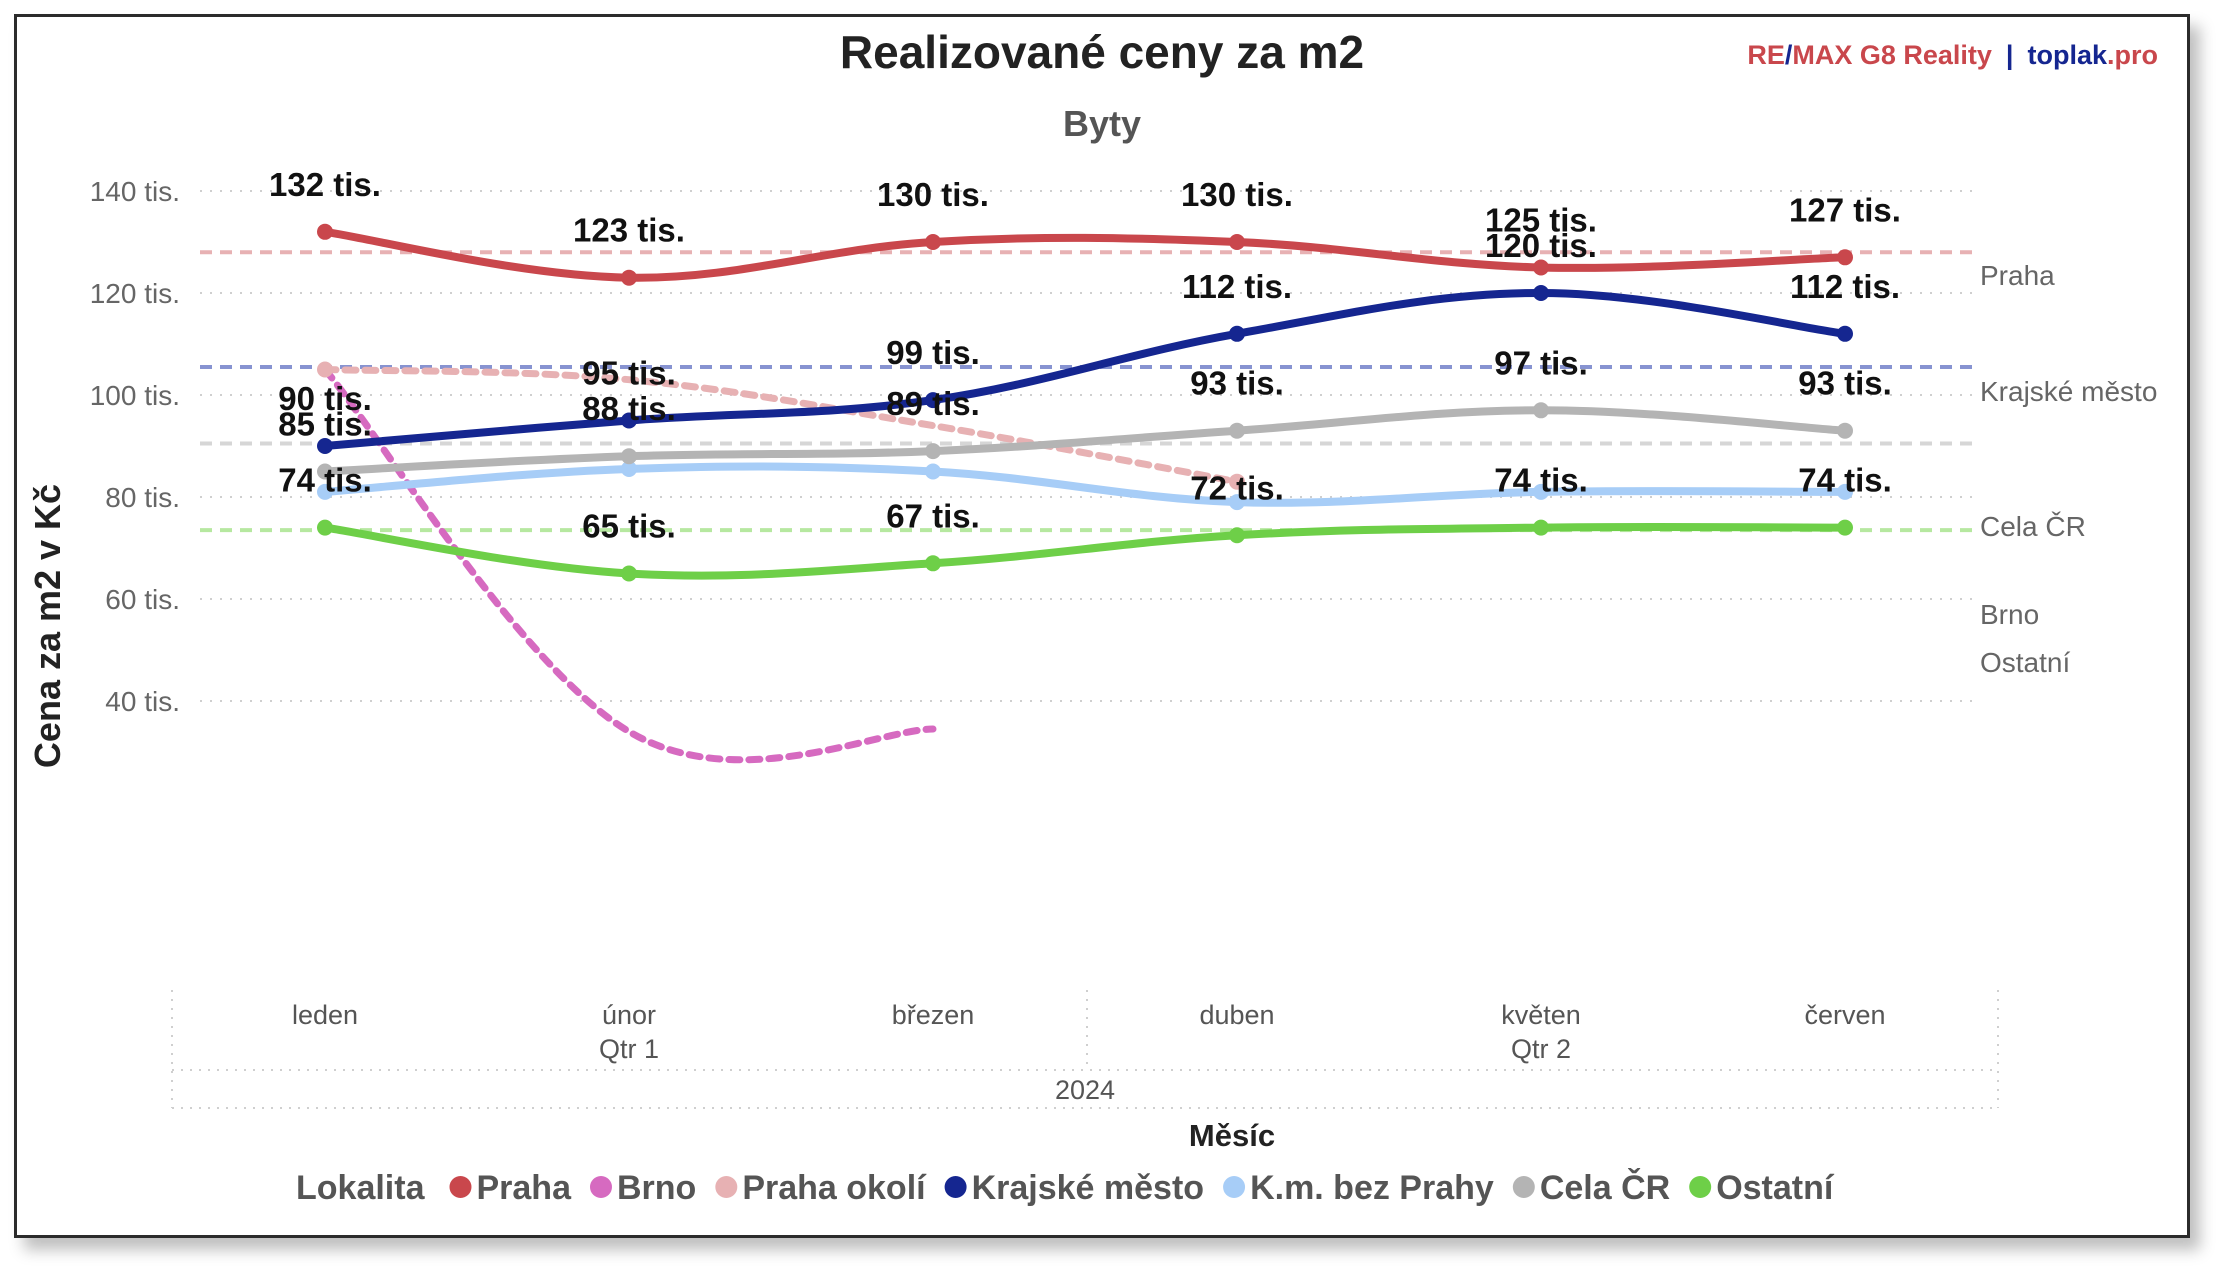 The width and height of the screenshot is (2226, 1268). What do you see at coordinates (1102, 123) in the screenshot?
I see `chart-subtitle: Byty` at bounding box center [1102, 123].